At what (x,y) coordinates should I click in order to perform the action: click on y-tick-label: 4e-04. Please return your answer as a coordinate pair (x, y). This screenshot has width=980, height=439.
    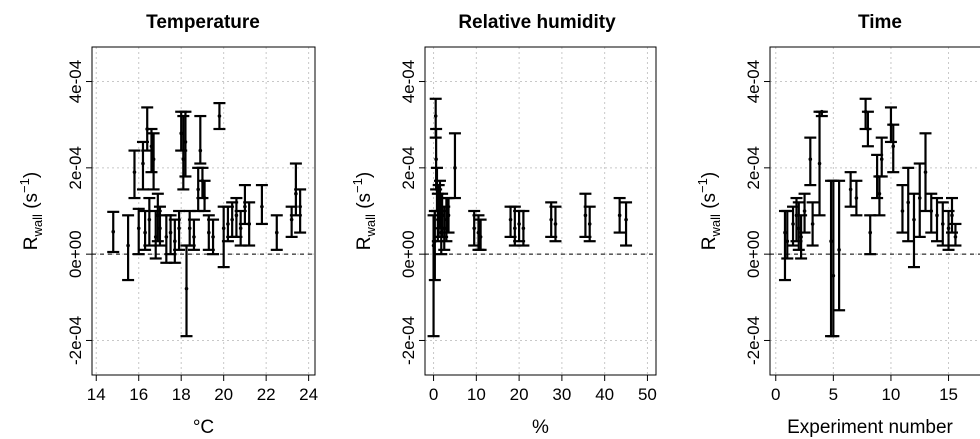
    Looking at the image, I should click on (408, 81).